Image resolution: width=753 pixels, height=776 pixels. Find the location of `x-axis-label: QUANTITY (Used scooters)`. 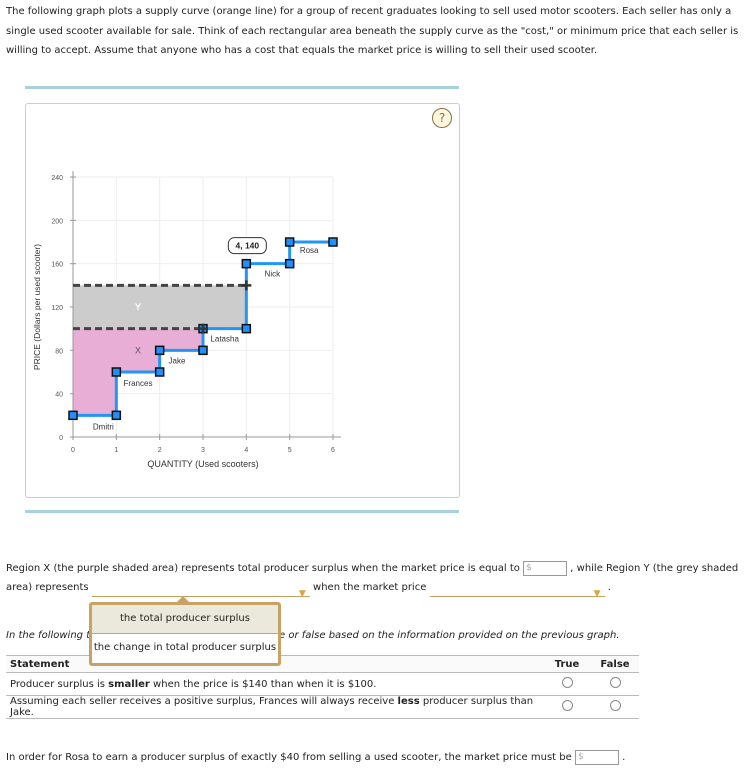

x-axis-label: QUANTITY (Used scooters) is located at coordinates (202, 464).